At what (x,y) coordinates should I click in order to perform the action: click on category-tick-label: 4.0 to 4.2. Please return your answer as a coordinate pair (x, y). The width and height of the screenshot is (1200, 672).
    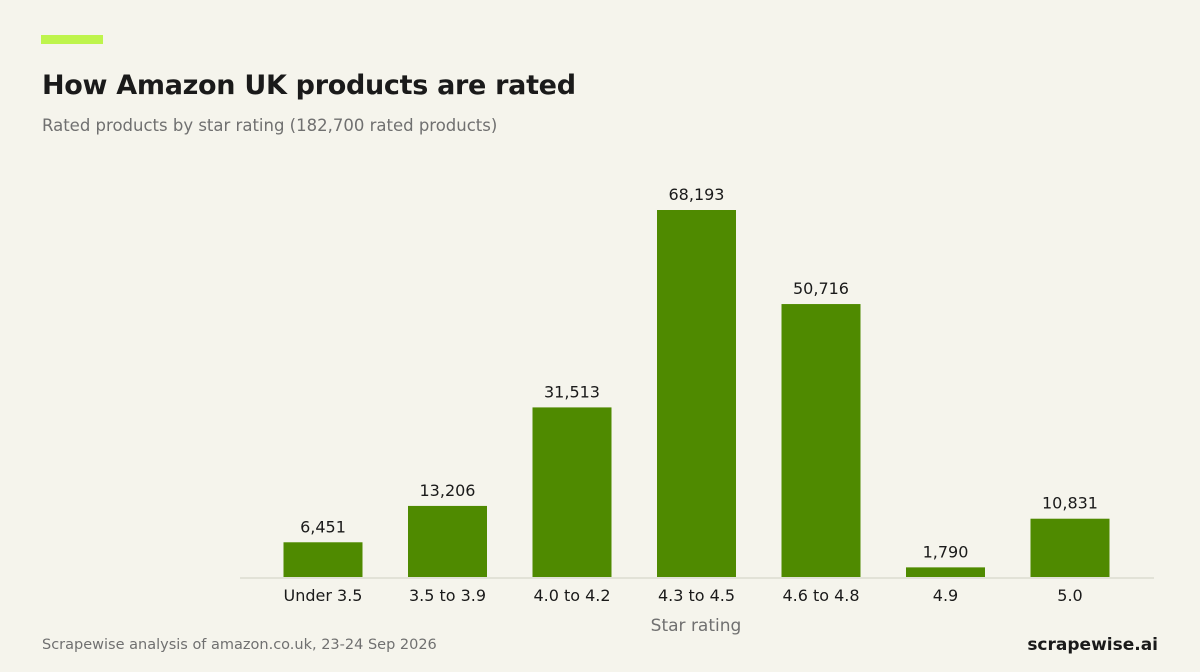
    Looking at the image, I should click on (571, 595).